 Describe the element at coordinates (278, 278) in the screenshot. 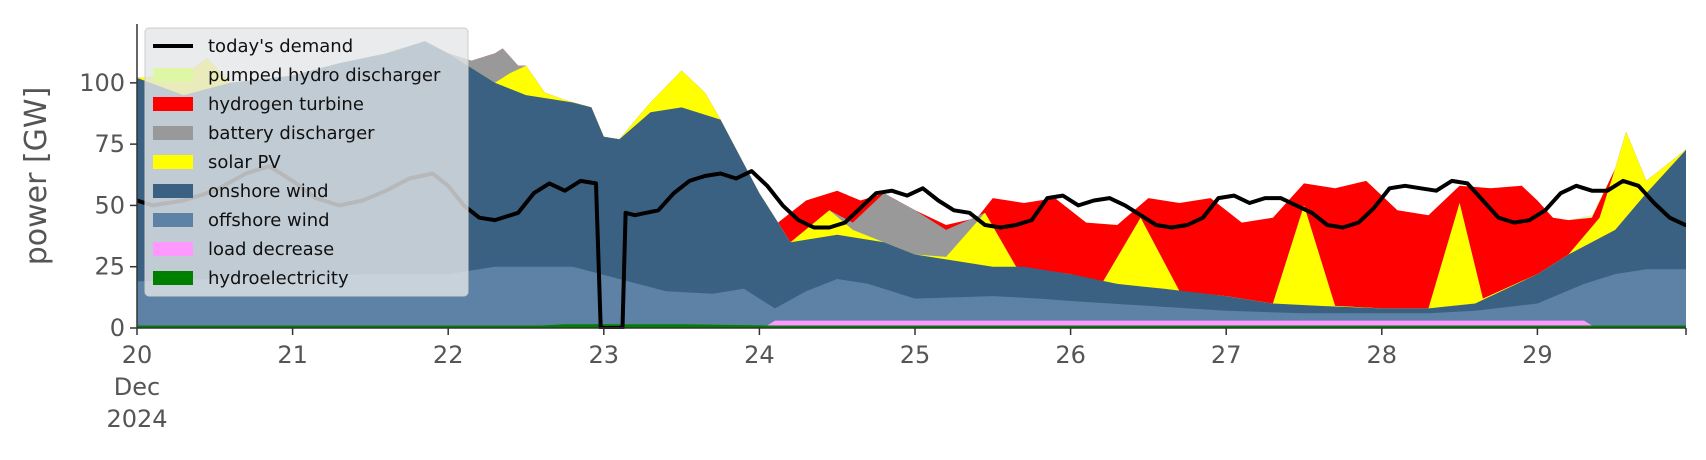

I see `legend-label-hydroelectricity: hydroelectricity` at that location.